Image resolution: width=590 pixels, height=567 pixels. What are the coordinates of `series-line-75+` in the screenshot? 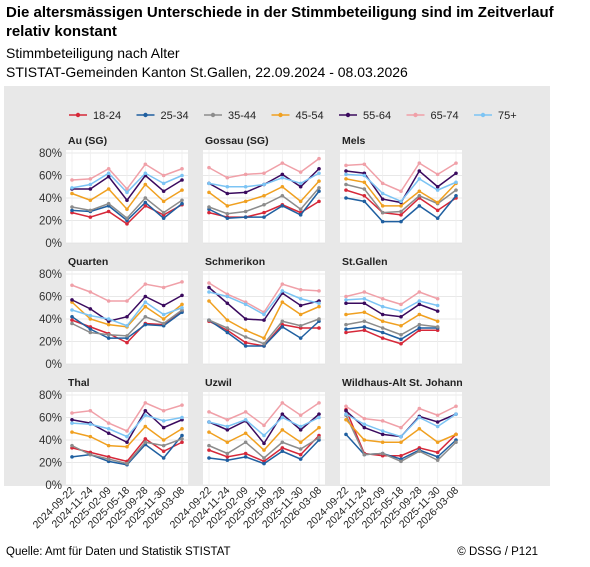 It's located at (391, 304).